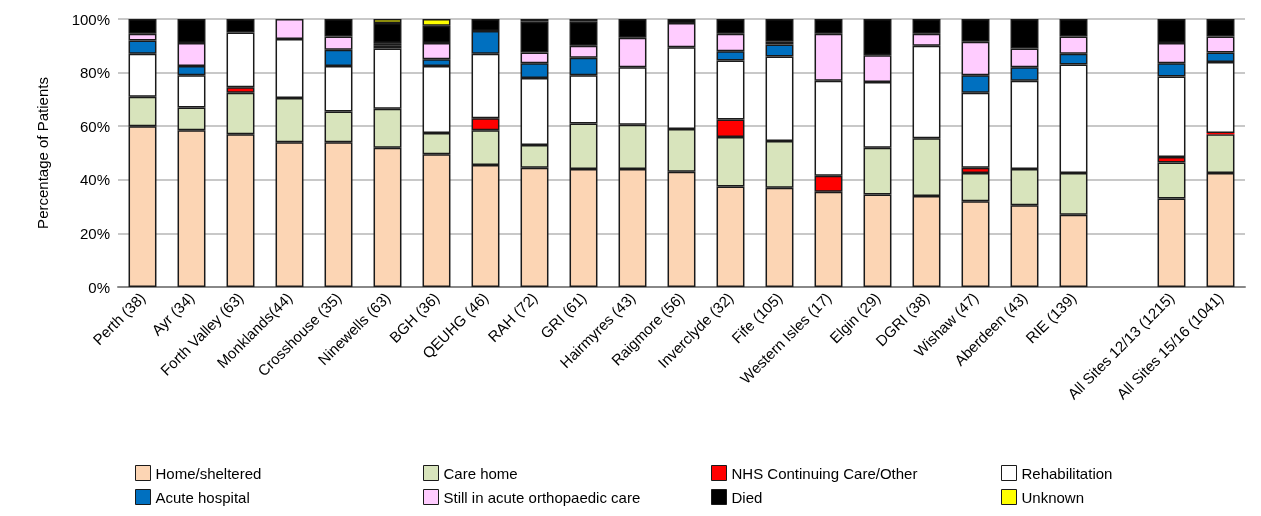 This screenshot has height=516, width=1261. Describe the element at coordinates (94, 73) in the screenshot. I see `y-tick-label: 80%` at that location.